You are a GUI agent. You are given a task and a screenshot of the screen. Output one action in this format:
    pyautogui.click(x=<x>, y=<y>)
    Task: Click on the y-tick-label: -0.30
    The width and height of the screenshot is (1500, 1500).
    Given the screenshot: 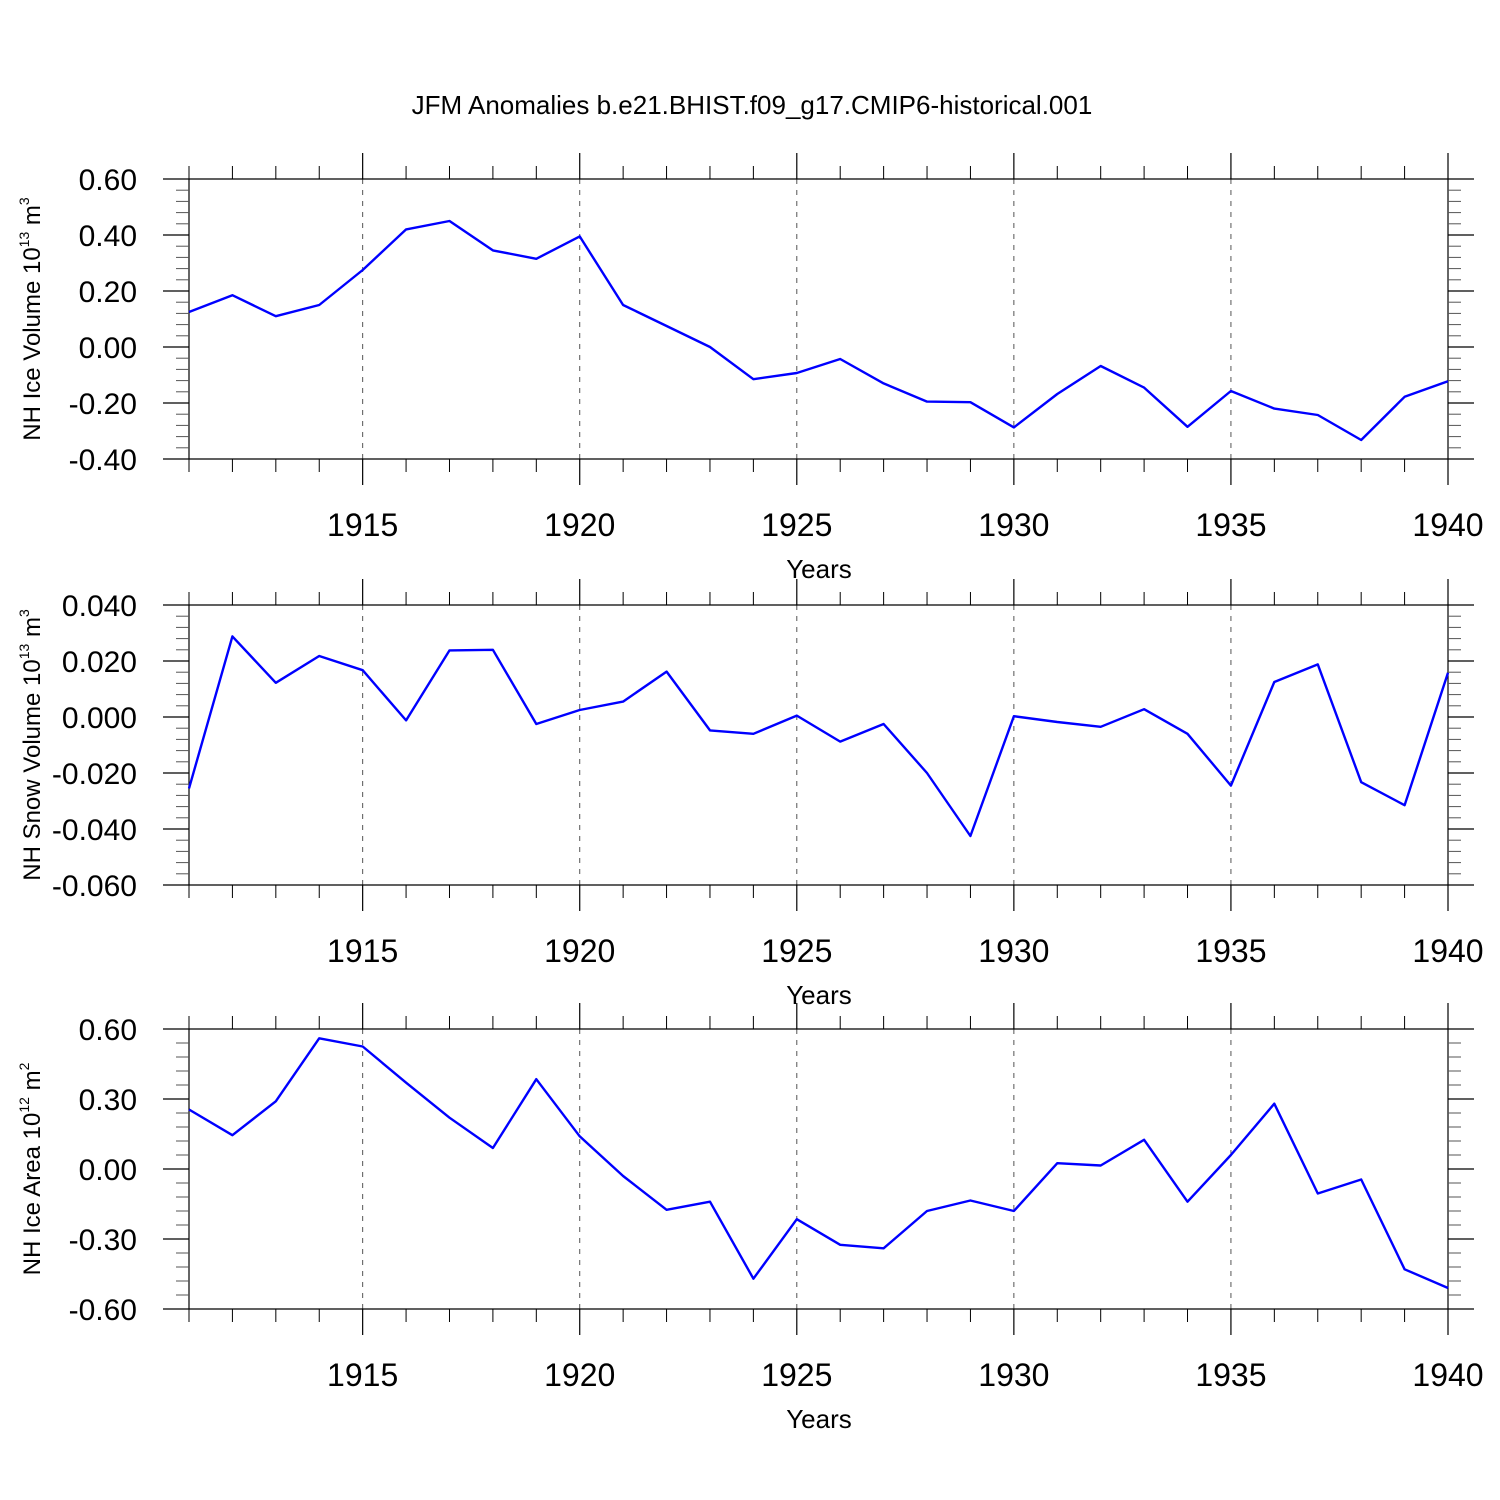 What is the action you would take?
    pyautogui.click(x=103, y=1240)
    